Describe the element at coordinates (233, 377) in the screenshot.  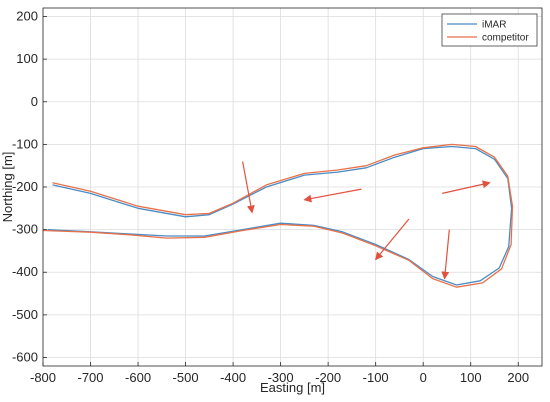
I see `x-tick-label: -400` at that location.